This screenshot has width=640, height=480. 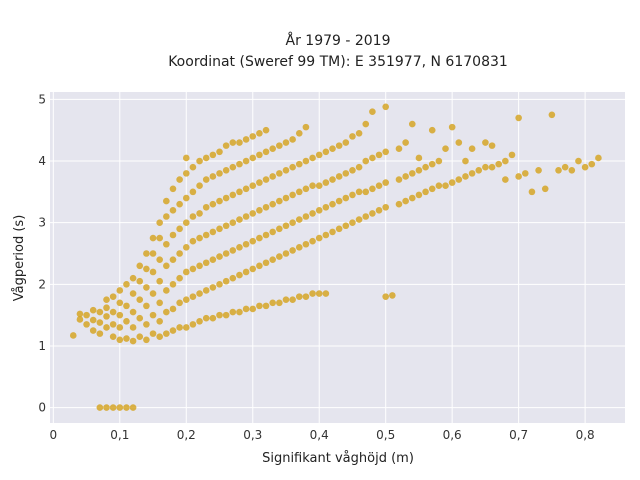 What do you see at coordinates (42, 161) in the screenshot?
I see `y-tick-label: 4` at bounding box center [42, 161].